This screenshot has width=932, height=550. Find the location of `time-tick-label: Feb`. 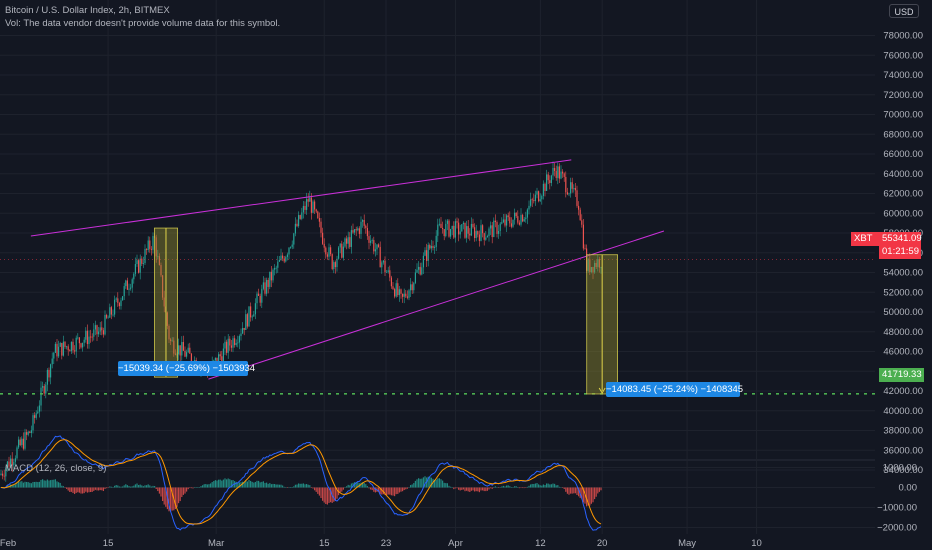

time-tick-label: Feb is located at coordinates (8, 543).